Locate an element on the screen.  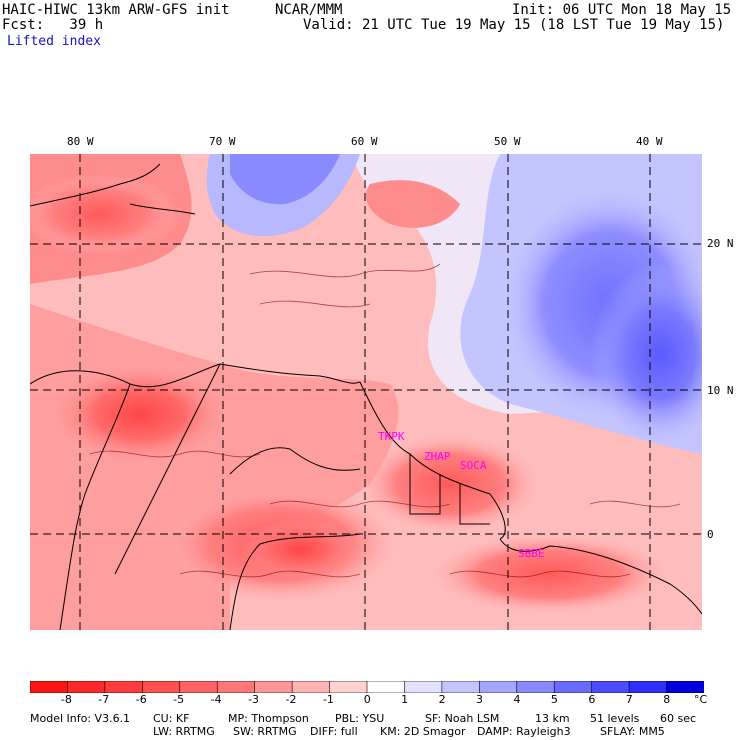
model-version: Model Info: V3.6.1 is located at coordinates (80, 718).